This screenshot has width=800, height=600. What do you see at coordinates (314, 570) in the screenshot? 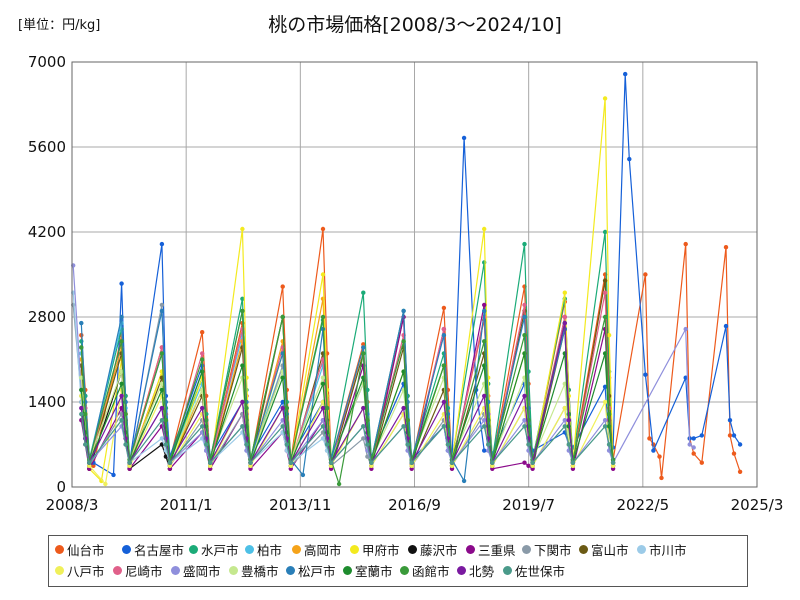
I see `legend-item: 松戸市` at bounding box center [314, 570].